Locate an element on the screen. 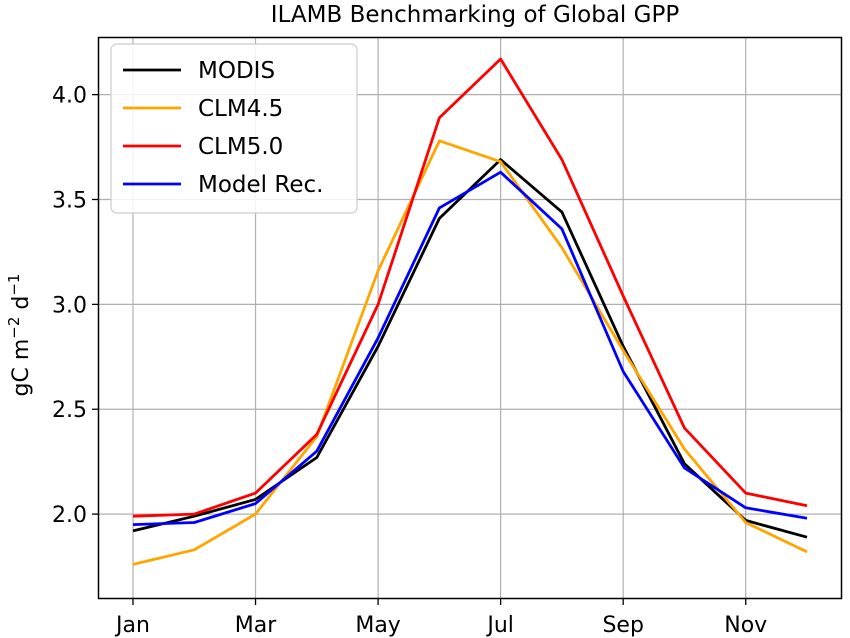 Image resolution: width=850 pixels, height=638 pixels. x-tick-label: May is located at coordinates (377, 625).